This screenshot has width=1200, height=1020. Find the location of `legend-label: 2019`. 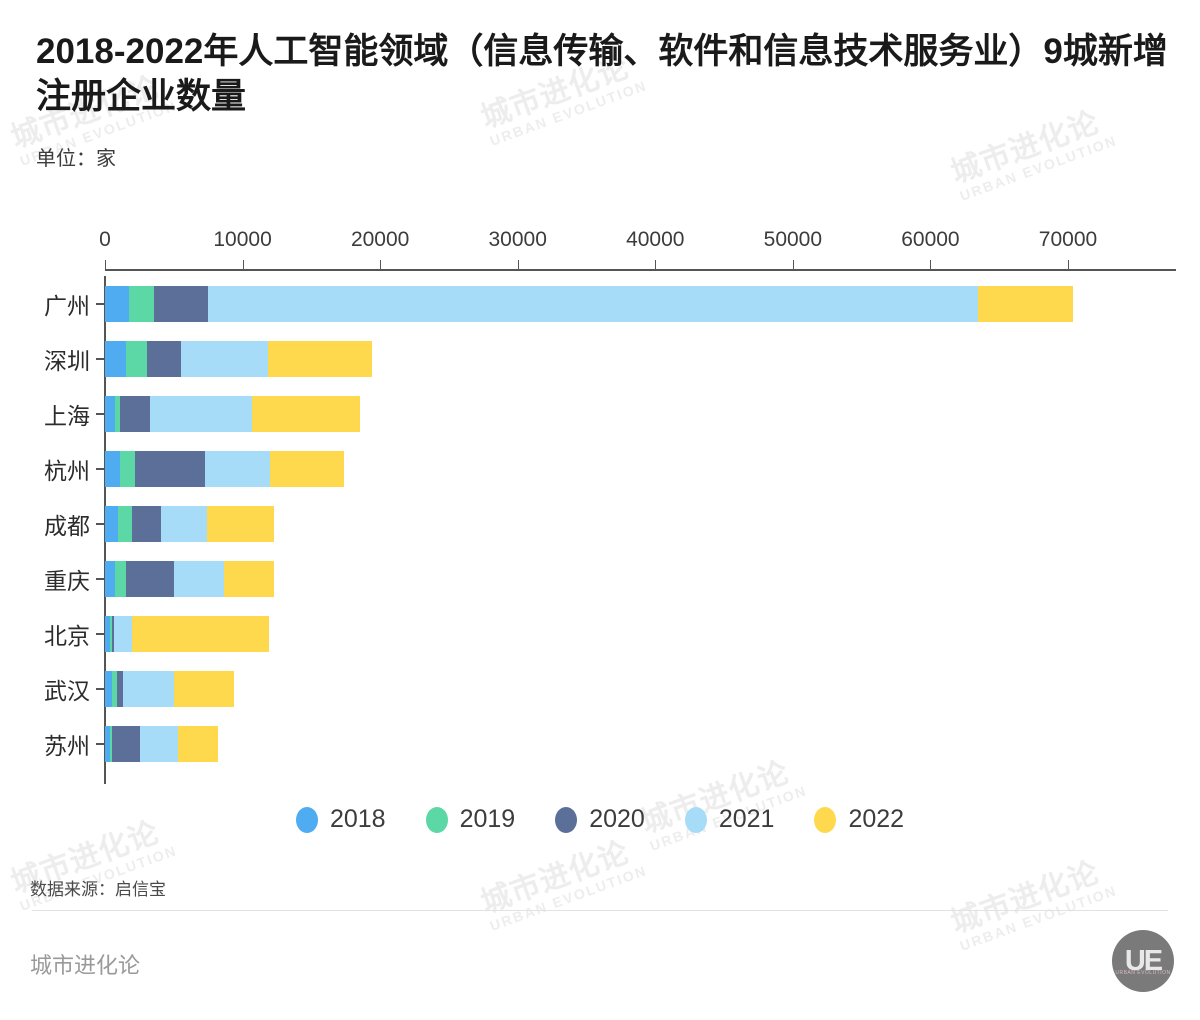

legend-label: 2019 is located at coordinates (487, 819).